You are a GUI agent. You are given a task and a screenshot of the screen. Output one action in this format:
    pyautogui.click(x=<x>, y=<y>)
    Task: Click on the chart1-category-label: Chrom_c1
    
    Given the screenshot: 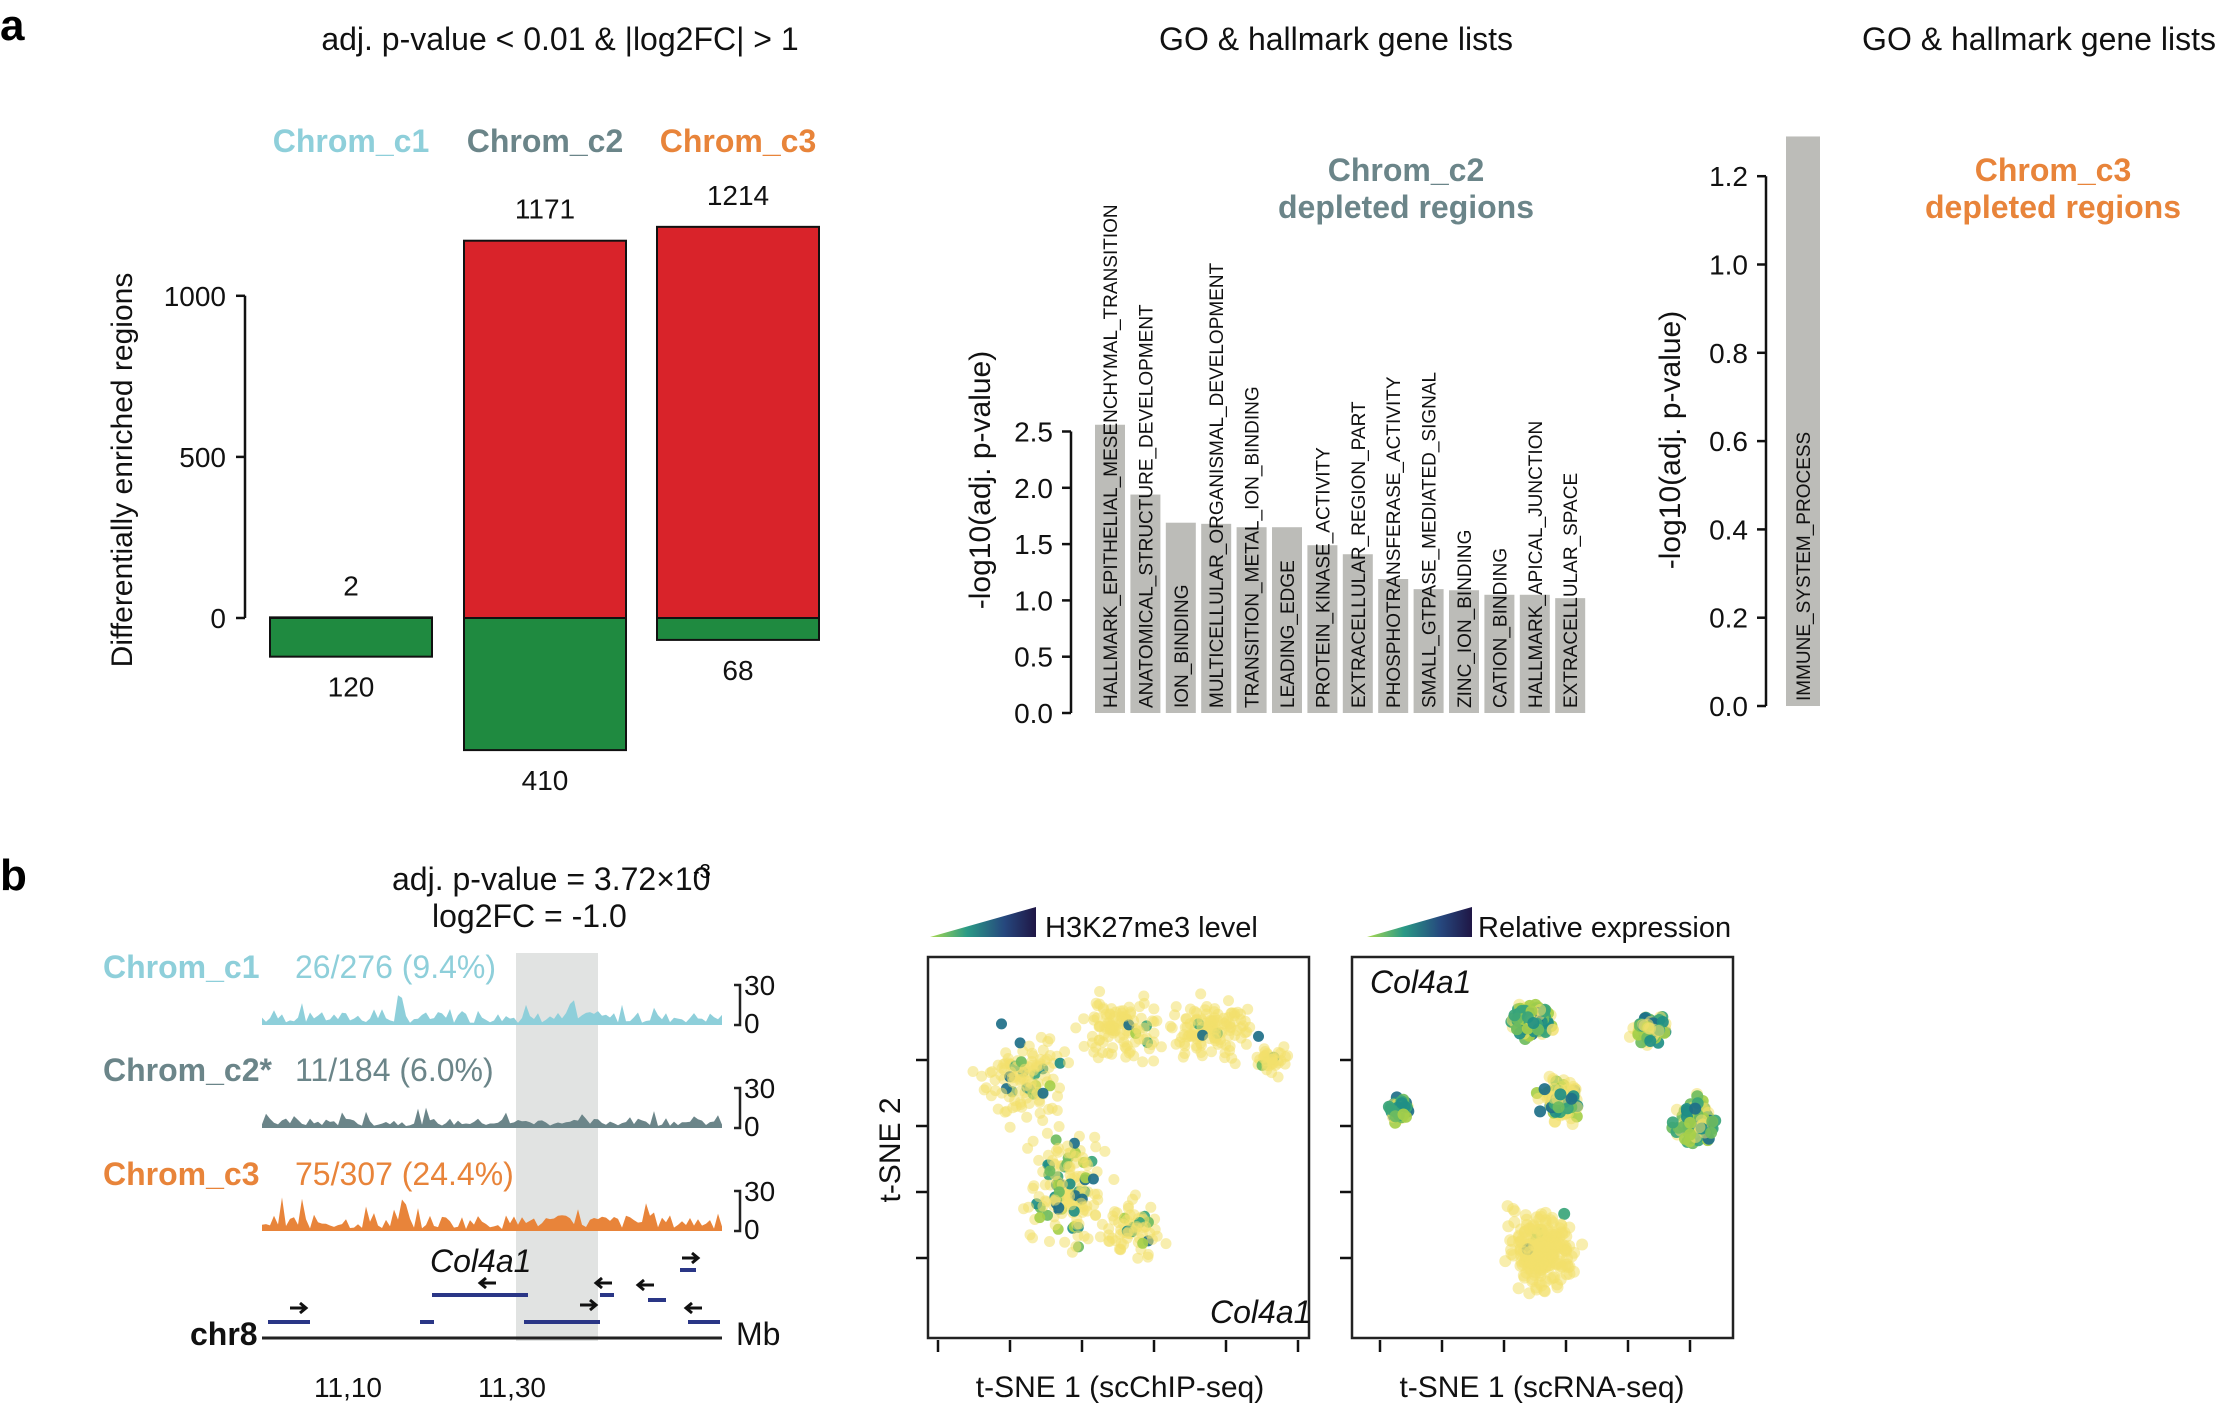 What is the action you would take?
    pyautogui.click(x=351, y=141)
    